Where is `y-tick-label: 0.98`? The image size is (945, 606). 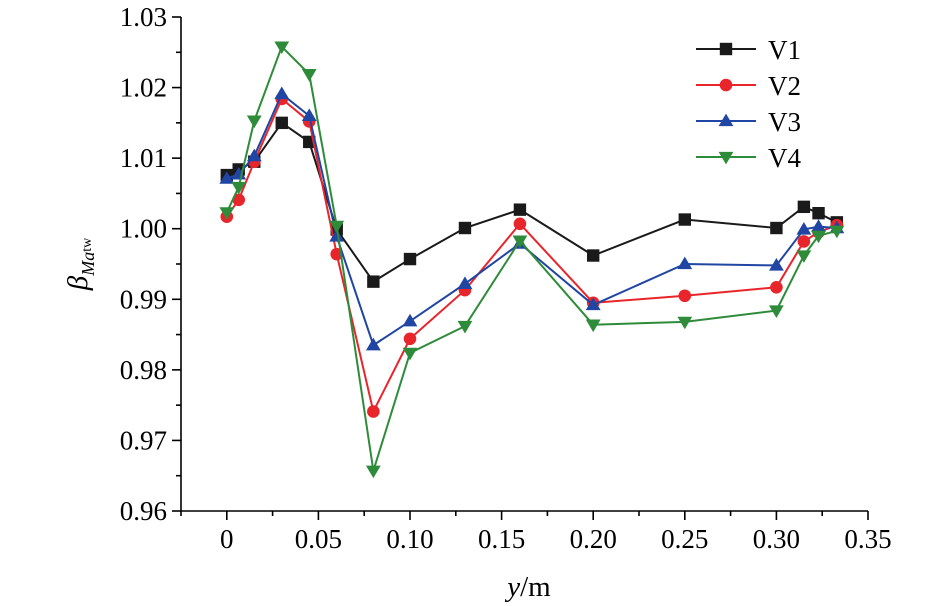 y-tick-label: 0.98 is located at coordinates (143, 370).